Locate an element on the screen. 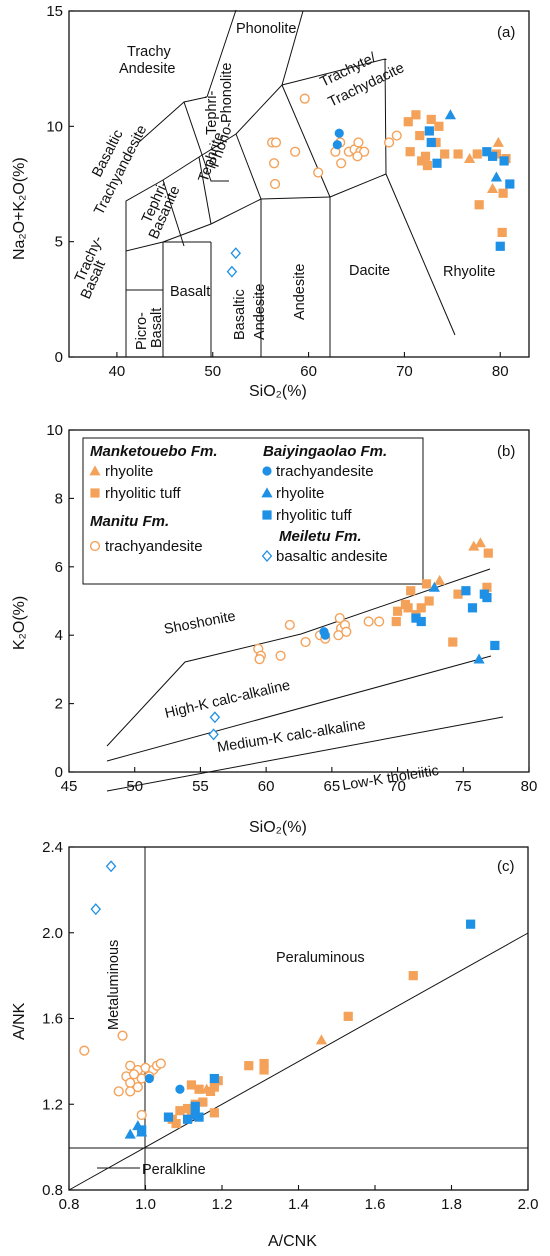 The image size is (550, 1256). x-tick-label: 2.0 is located at coordinates (528, 1204).